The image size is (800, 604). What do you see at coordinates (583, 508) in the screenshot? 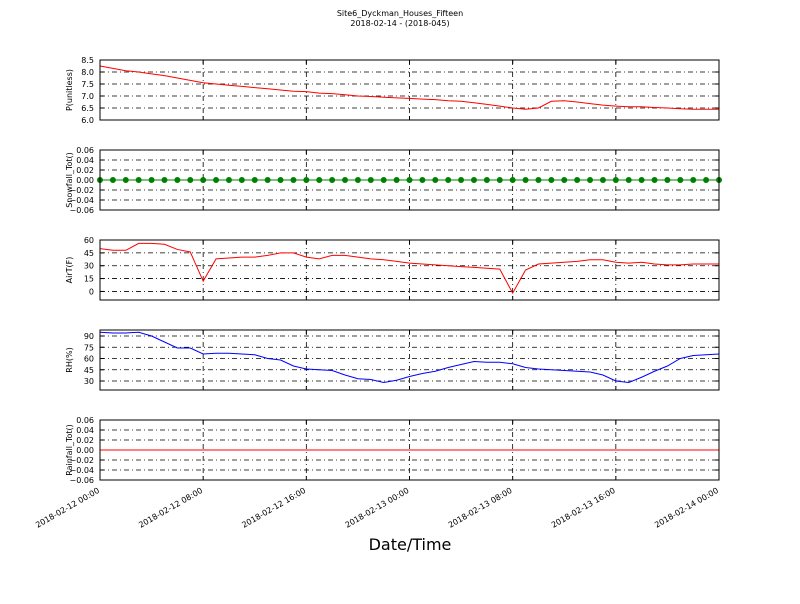
I see `x-tick-label: 2018-02-13 16:00` at bounding box center [583, 508].